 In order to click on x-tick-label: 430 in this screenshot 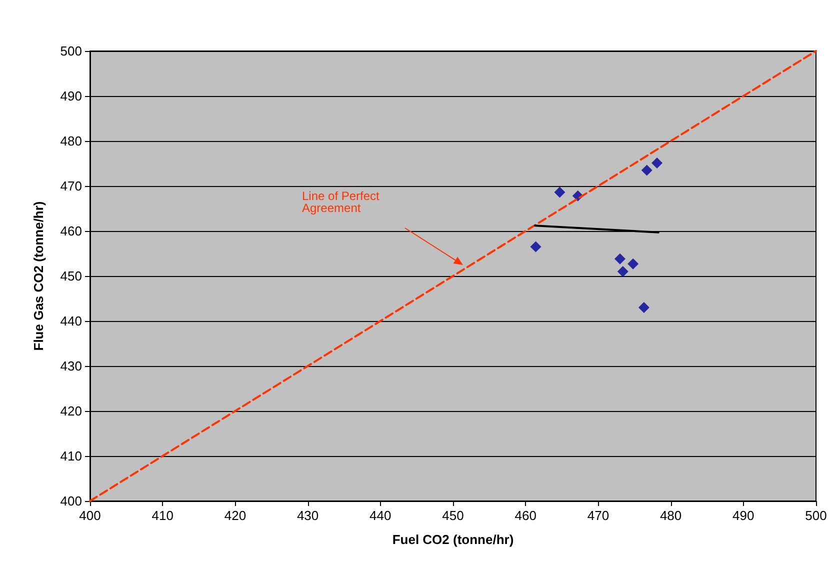, I will do `click(307, 515)`.